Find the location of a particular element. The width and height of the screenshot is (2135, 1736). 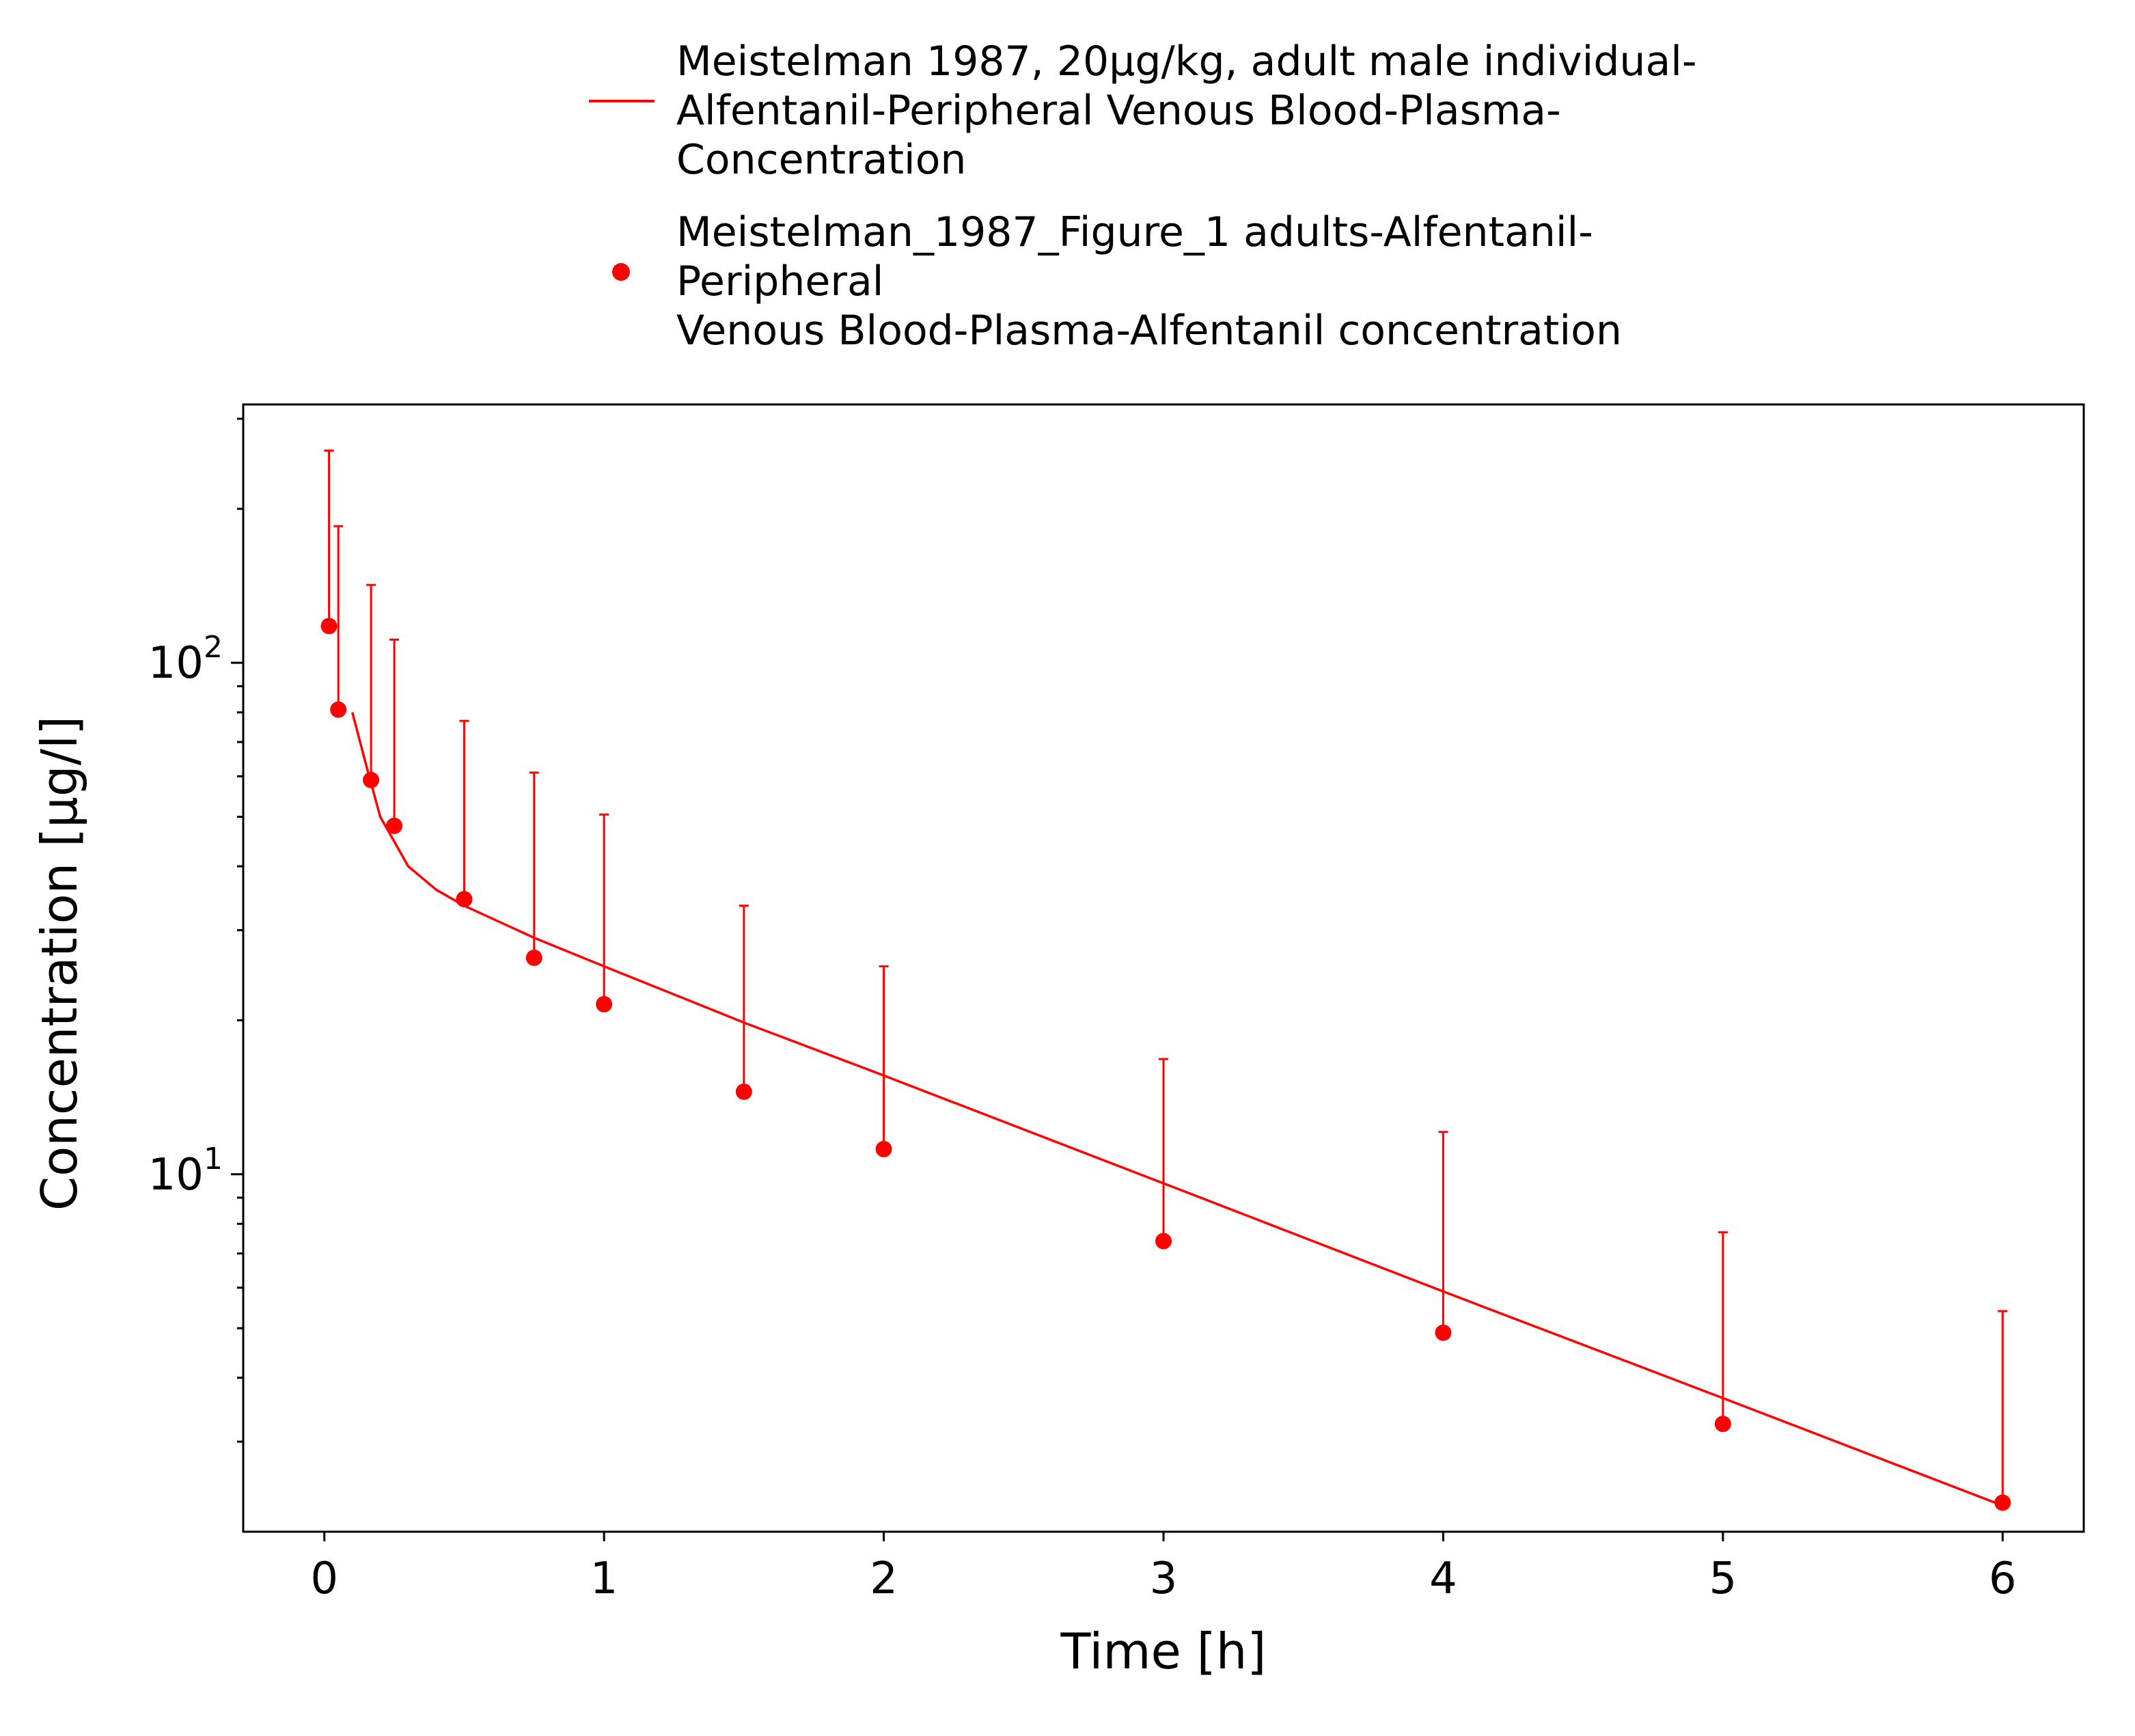

legend-label-observed-line-2: Peripheral is located at coordinates (780, 281).